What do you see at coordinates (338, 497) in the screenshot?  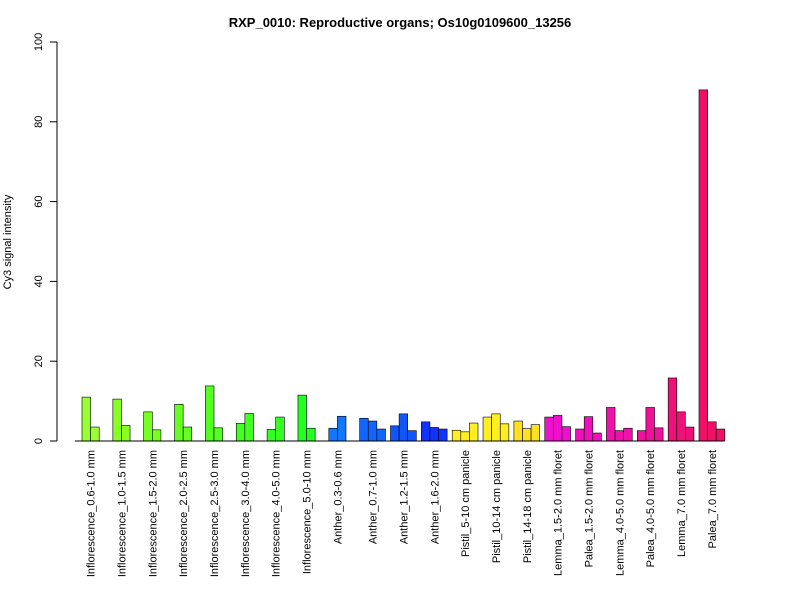 I see `x-category-label: Anther_0.3-0.6 mm` at bounding box center [338, 497].